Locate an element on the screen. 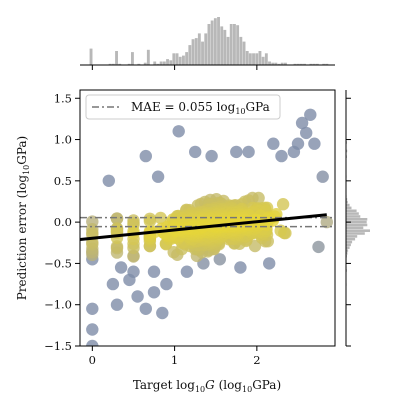  y-tick-label: −1.0 is located at coordinates (58, 305).